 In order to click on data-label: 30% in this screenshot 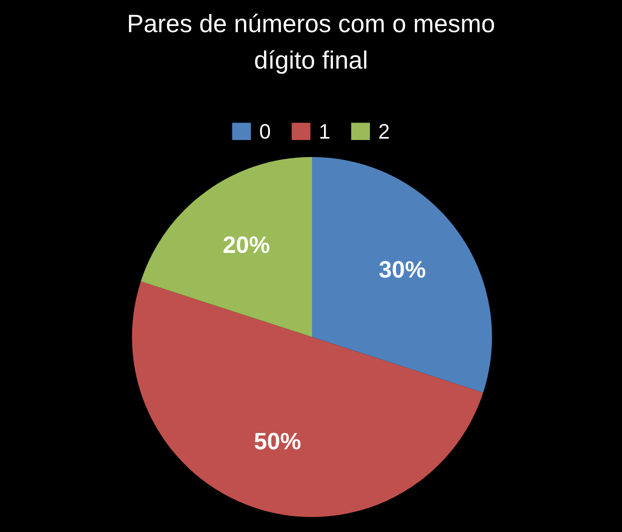, I will do `click(402, 269)`.